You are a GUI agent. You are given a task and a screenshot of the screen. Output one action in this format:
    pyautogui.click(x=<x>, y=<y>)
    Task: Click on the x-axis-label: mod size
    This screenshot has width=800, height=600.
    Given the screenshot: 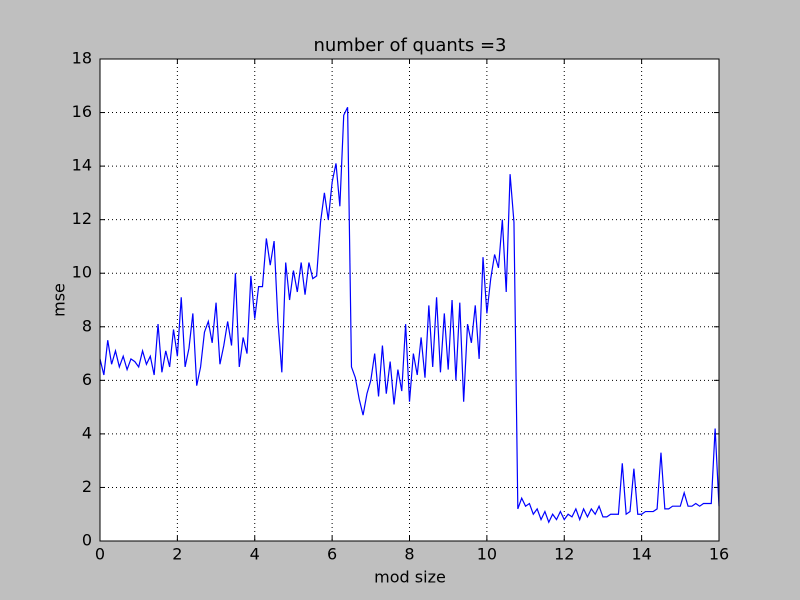 What is the action you would take?
    pyautogui.click(x=410, y=577)
    